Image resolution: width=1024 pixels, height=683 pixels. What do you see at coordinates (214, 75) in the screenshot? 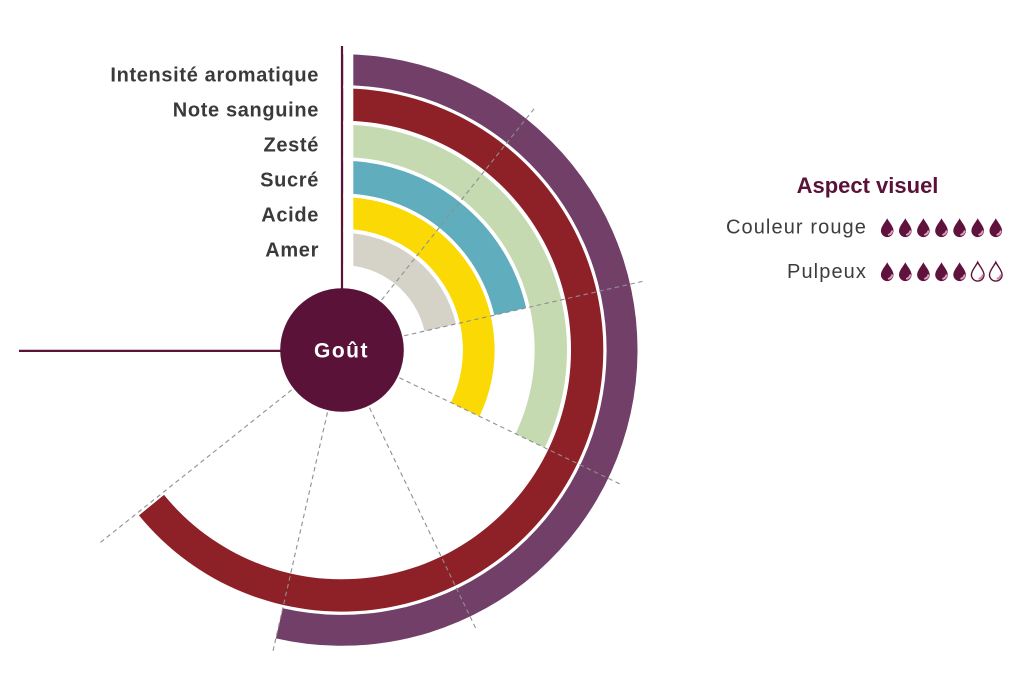
I see `svg-text: Intensité aromatique` at bounding box center [214, 75].